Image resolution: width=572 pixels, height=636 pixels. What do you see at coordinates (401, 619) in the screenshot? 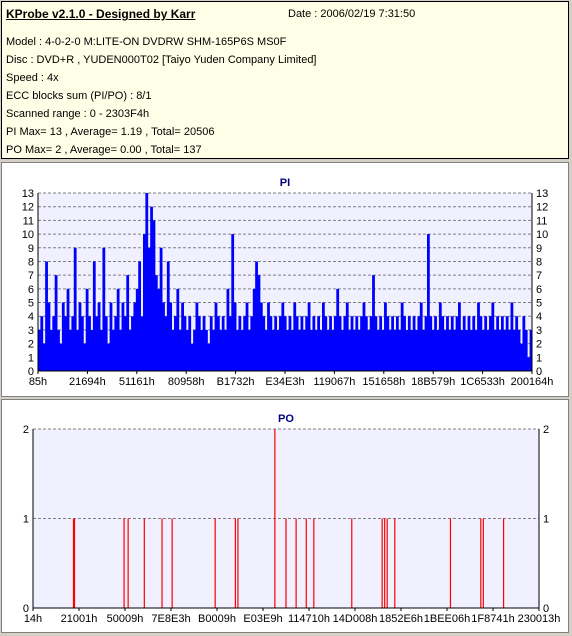
I see `x-tick-label: 1852E6h` at bounding box center [401, 619].